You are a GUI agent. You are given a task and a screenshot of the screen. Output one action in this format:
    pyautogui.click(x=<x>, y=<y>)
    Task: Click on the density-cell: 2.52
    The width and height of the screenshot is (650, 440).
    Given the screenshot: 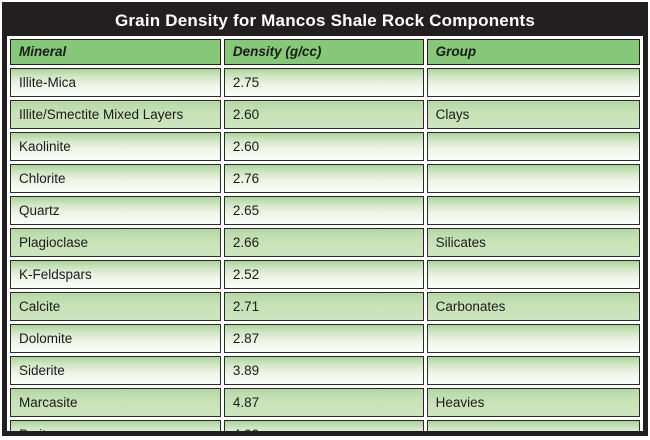 What is the action you would take?
    pyautogui.click(x=323, y=274)
    